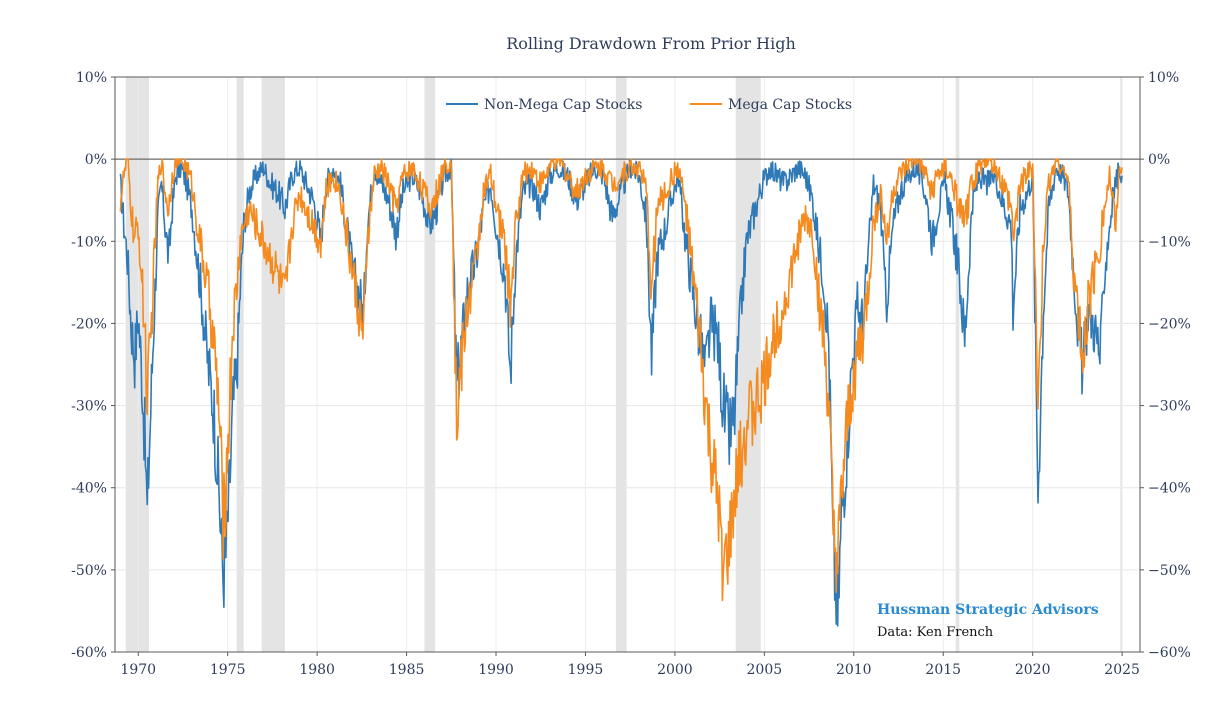  Describe the element at coordinates (407, 670) in the screenshot. I see `x-tick-3: 1985` at that location.